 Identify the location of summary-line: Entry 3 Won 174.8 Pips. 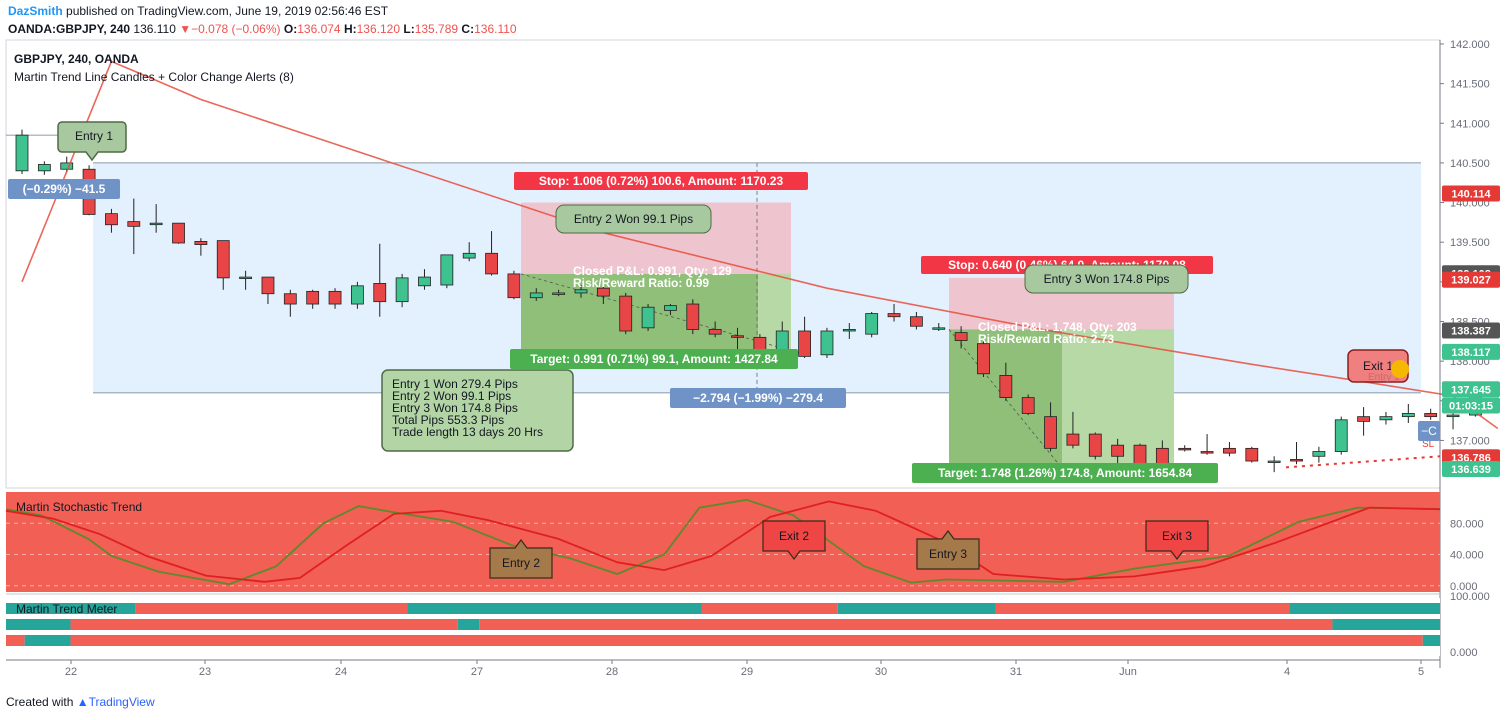
(455, 408).